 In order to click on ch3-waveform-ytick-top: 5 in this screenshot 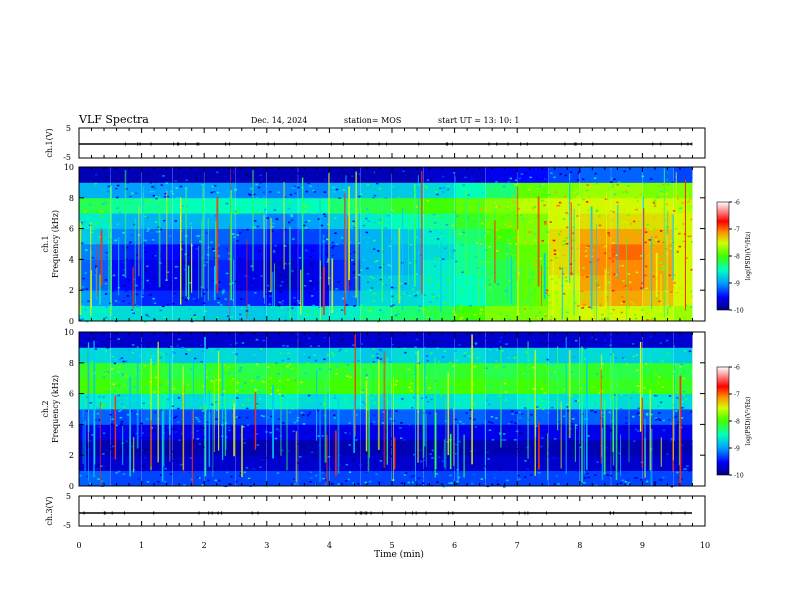, I will do `click(68, 496)`.